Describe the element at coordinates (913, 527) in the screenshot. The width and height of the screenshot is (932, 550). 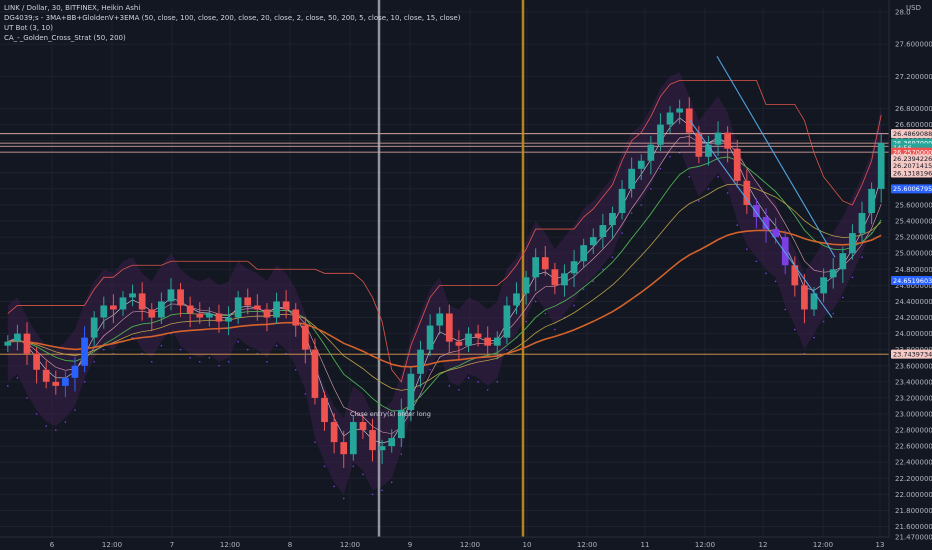
I see `price-tick-label: 21.60000000` at that location.